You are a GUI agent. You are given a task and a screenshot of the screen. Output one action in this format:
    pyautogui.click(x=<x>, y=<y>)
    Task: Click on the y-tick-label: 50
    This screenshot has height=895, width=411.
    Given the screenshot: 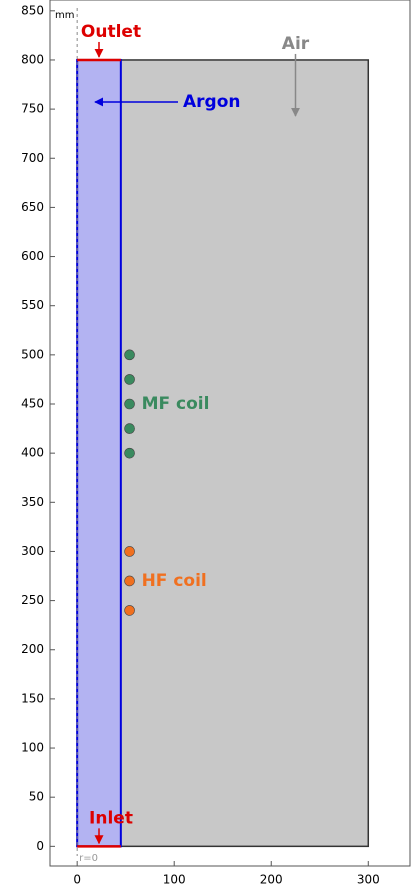 What is the action you would take?
    pyautogui.click(x=36, y=797)
    